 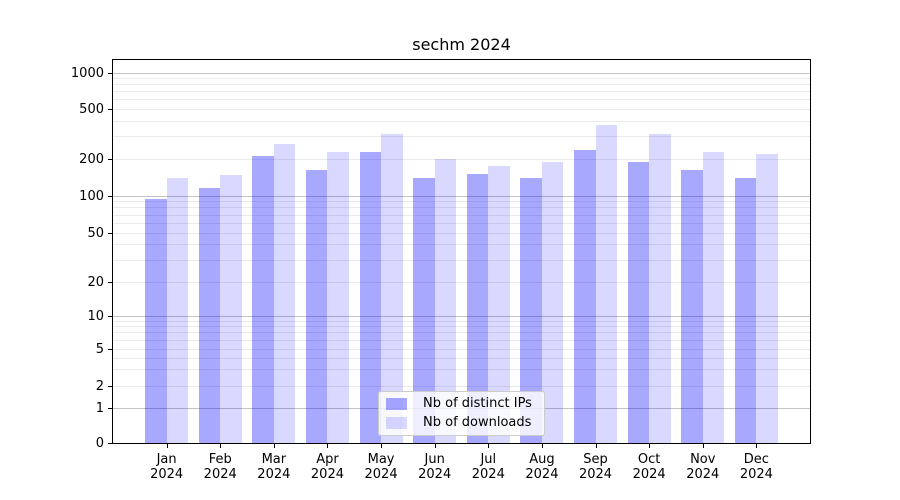 What do you see at coordinates (95, 233) in the screenshot?
I see `y-tick-label: 50` at bounding box center [95, 233].